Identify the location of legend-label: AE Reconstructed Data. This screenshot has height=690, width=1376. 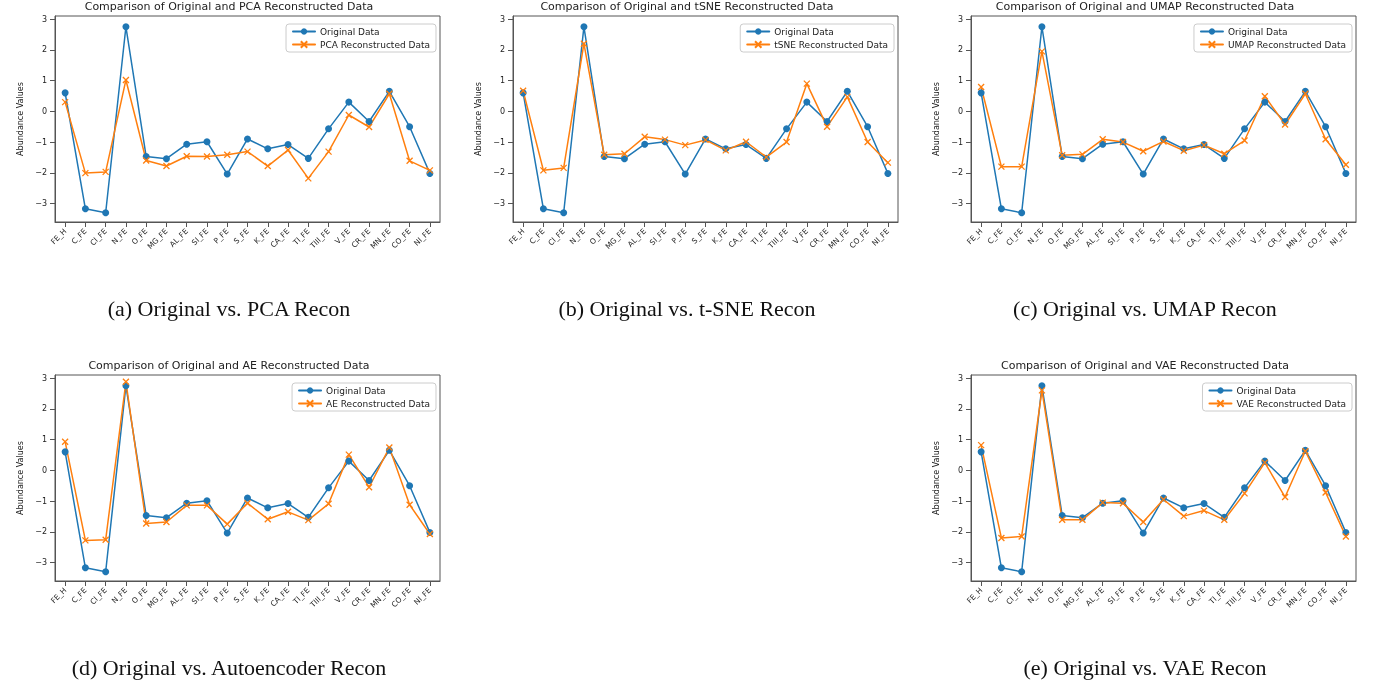
(378, 403).